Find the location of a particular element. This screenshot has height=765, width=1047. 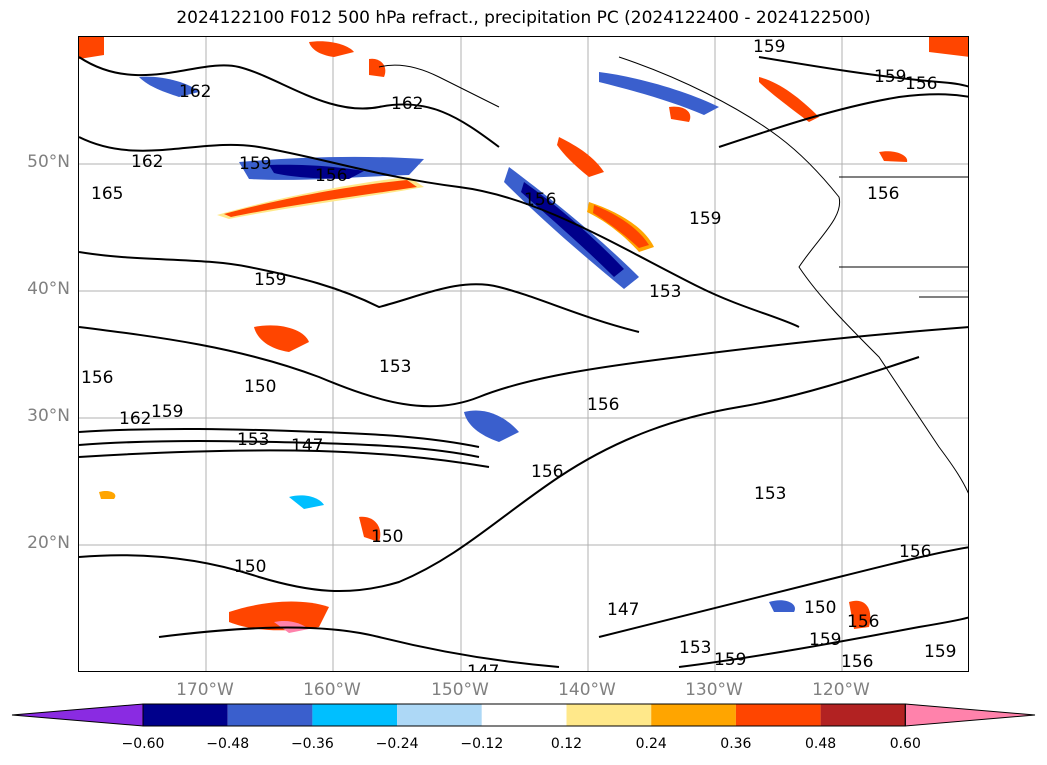

colorbar-extend-low is located at coordinates (77, 715).